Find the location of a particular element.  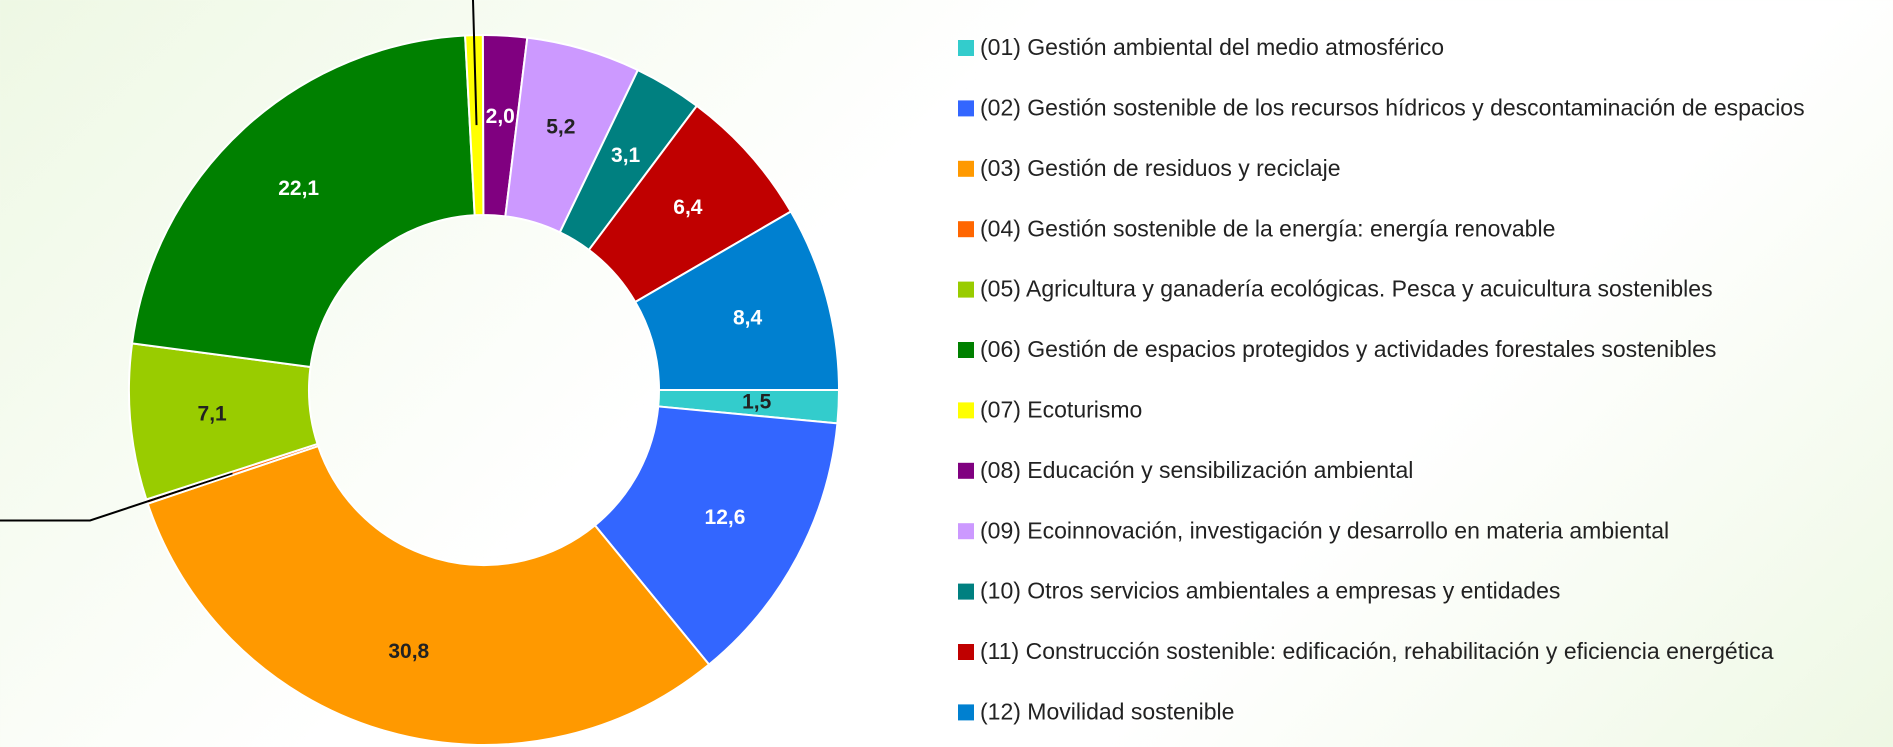

data-label: 5,2 is located at coordinates (560, 127).